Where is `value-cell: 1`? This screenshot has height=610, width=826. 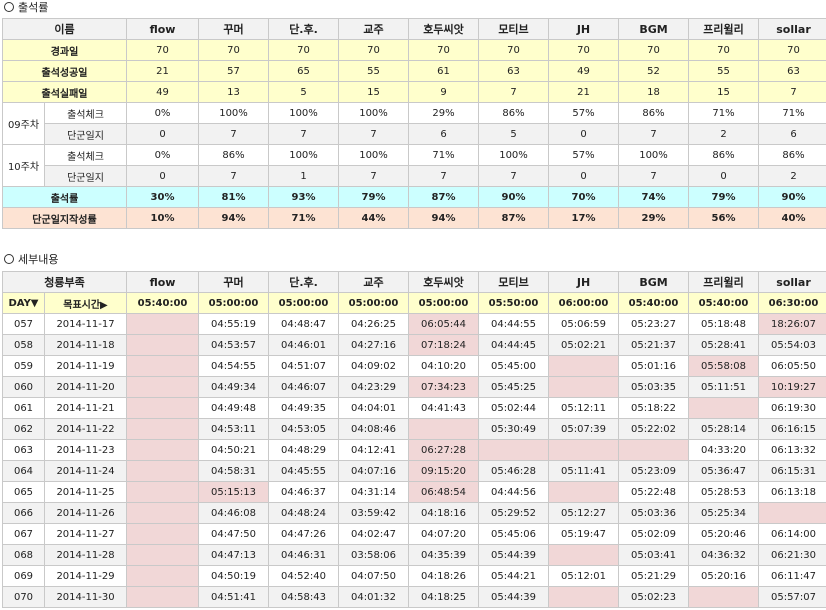
value-cell: 1 is located at coordinates (303, 176).